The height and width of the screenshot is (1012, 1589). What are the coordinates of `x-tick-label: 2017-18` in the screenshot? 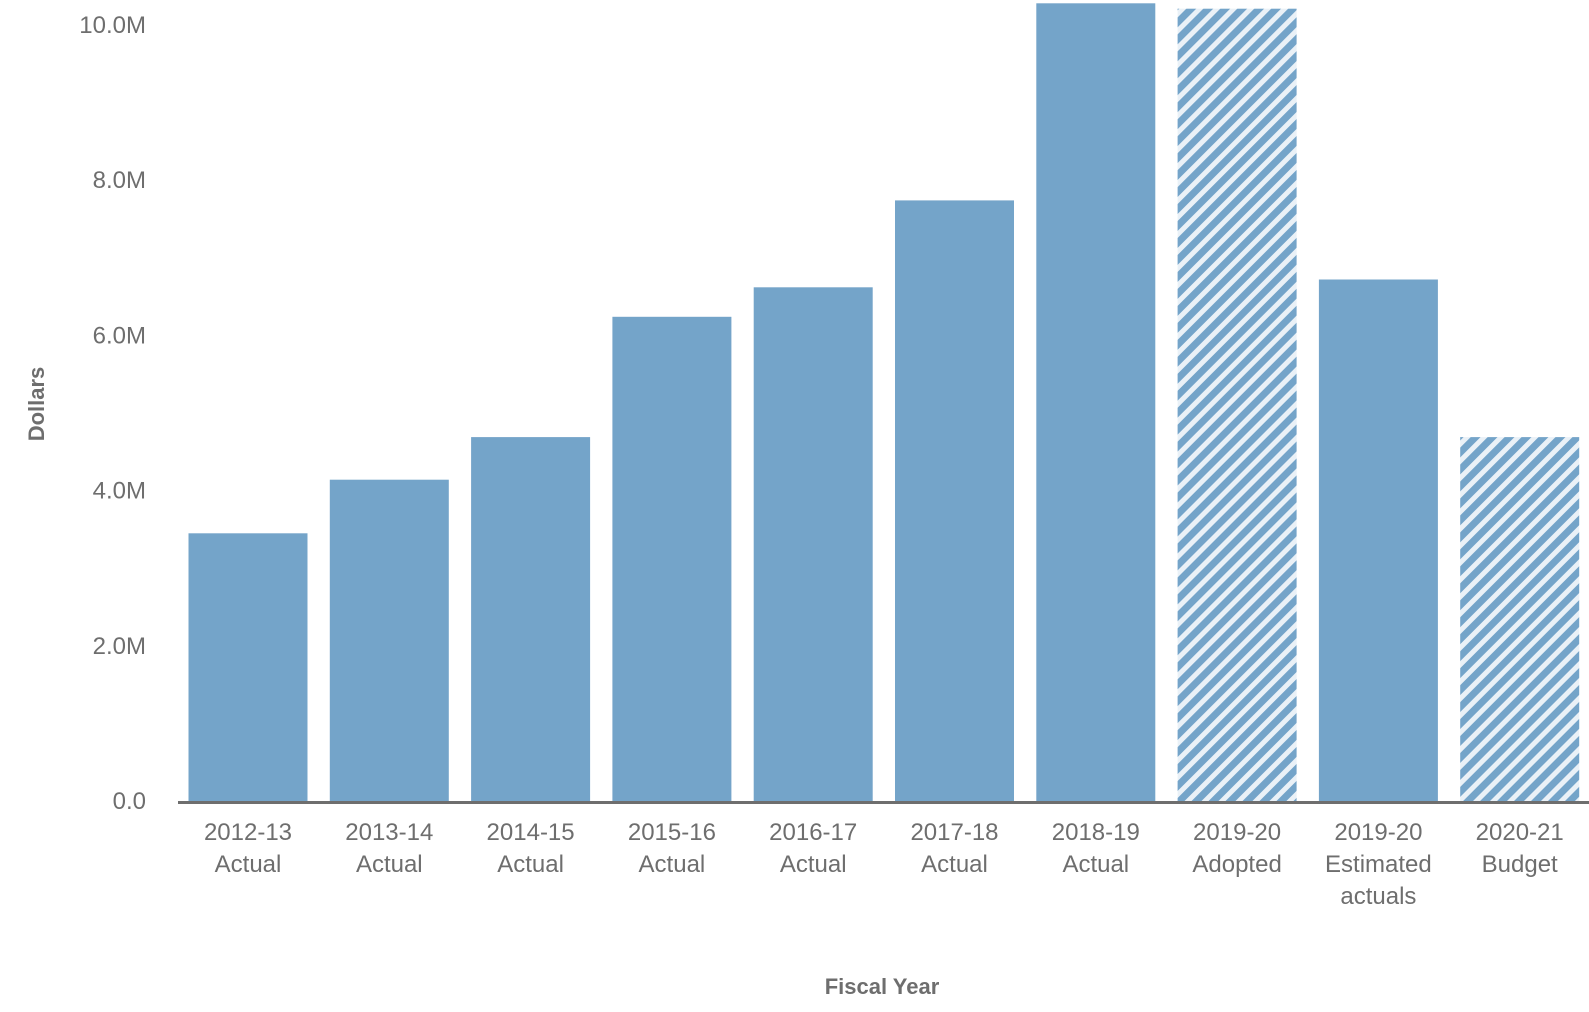 It's located at (954, 832).